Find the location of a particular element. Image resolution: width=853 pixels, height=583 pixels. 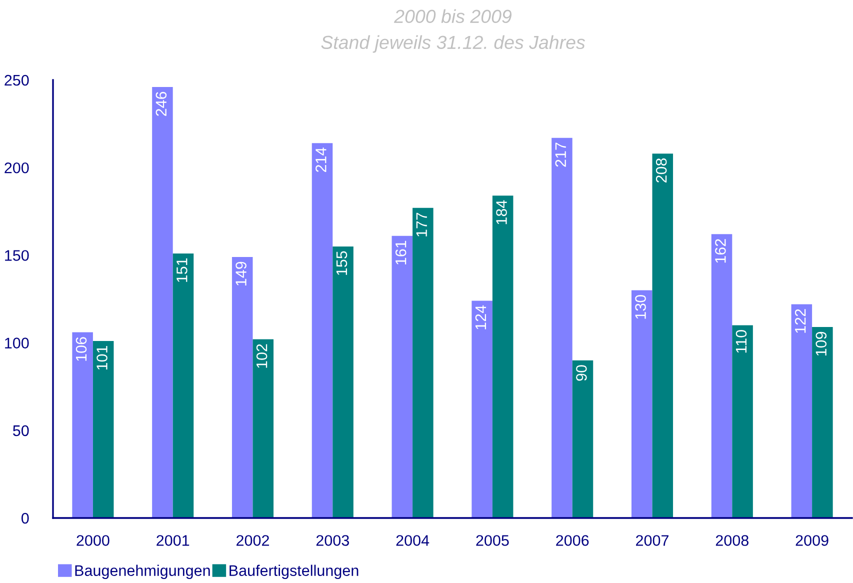

chart-subtitle: Stand jeweils 31.12. des Jahres is located at coordinates (453, 44).